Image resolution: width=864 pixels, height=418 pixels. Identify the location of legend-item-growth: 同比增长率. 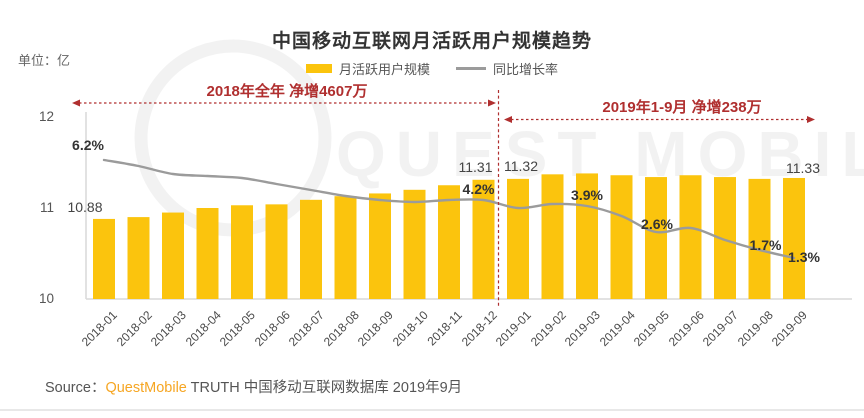
(507, 68).